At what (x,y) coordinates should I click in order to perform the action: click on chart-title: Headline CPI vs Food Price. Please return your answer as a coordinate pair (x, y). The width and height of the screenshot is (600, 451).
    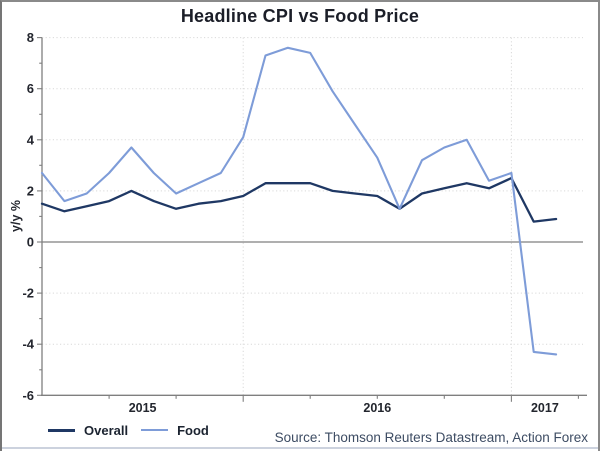
    Looking at the image, I should click on (300, 16).